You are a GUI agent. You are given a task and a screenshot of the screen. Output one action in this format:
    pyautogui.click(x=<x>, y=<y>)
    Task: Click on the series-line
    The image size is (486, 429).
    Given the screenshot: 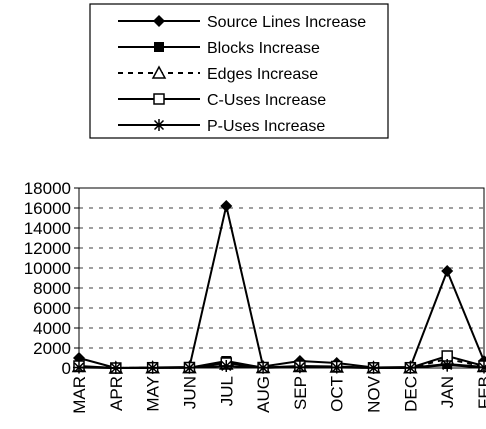 What is the action you would take?
    pyautogui.click(x=281, y=366)
    